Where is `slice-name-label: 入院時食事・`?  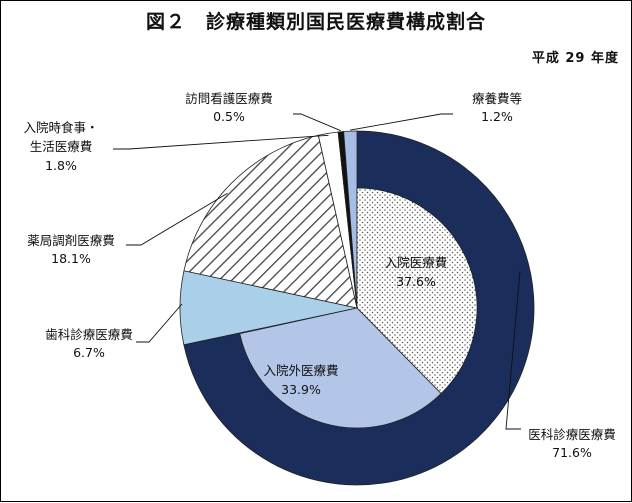 slice-name-label: 入院時食事・ is located at coordinates (60, 127).